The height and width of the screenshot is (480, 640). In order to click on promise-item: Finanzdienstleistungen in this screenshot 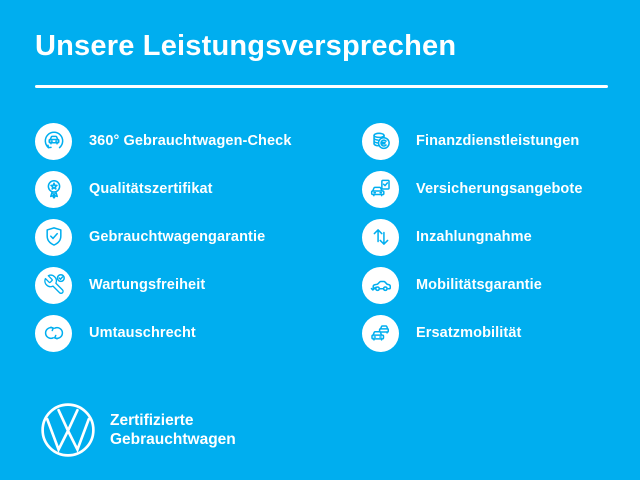, I will do `click(485, 141)`.